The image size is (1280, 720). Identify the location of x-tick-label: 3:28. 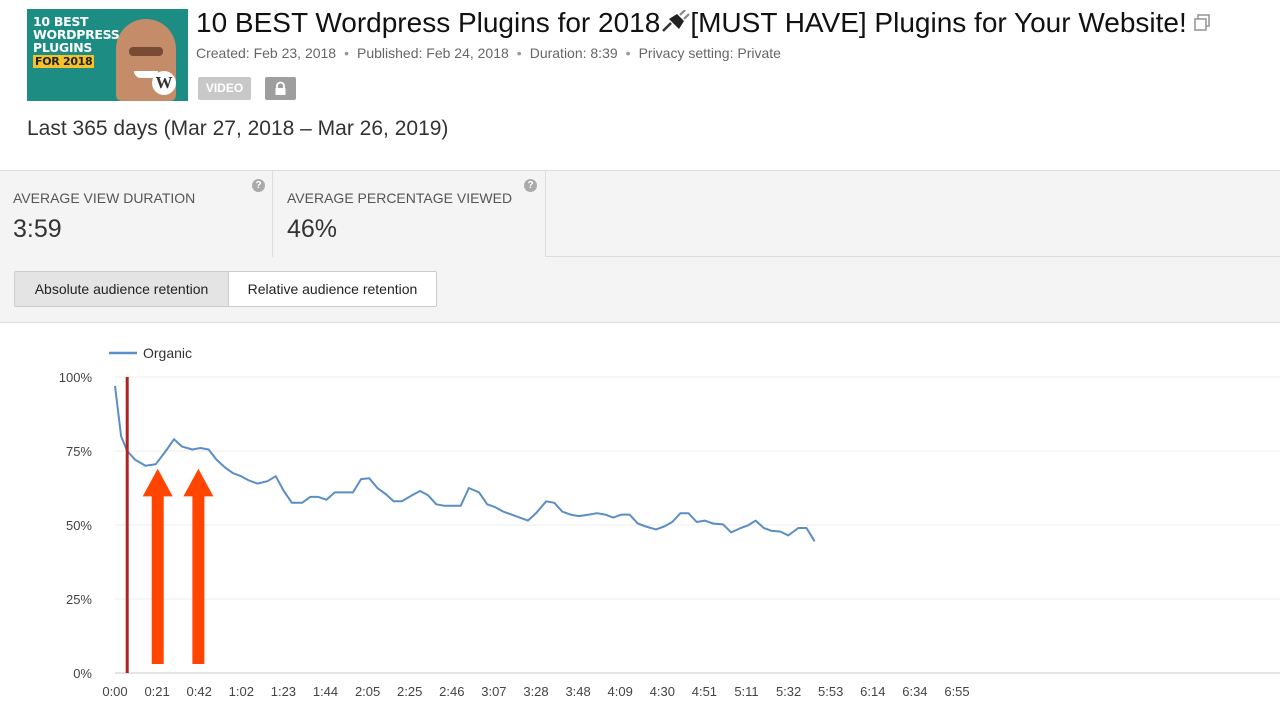
(535, 691).